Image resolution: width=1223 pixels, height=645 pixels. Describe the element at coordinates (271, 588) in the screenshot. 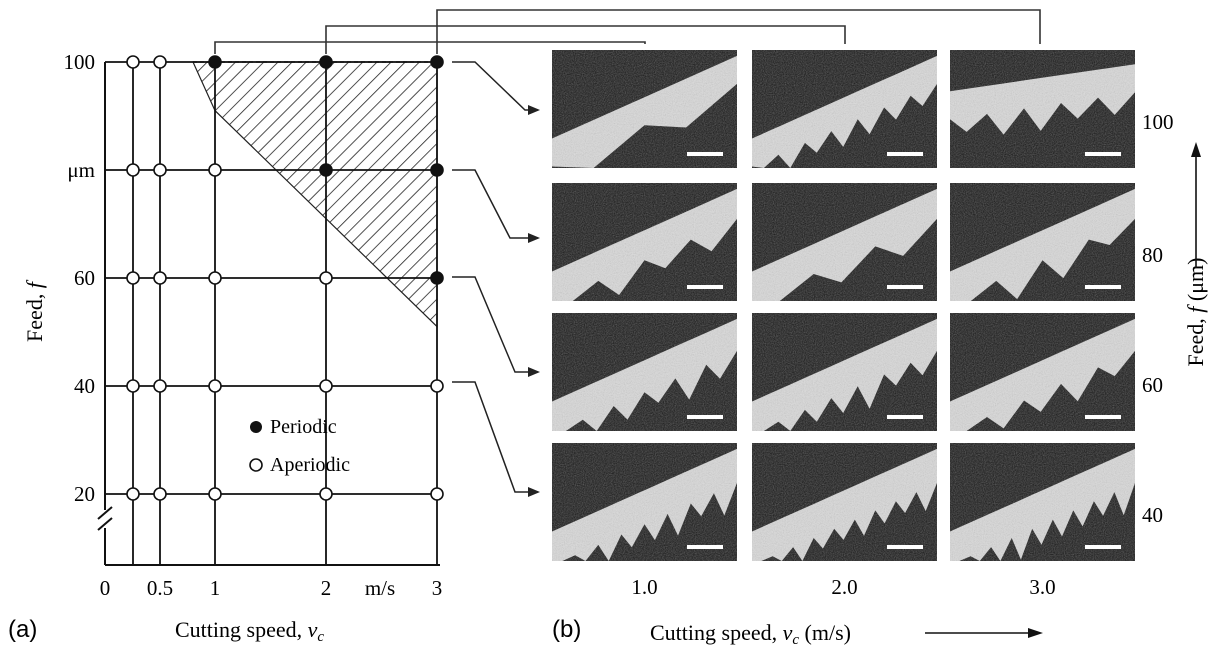

I see `x-tick-labels: 0 0.5 1 2 m/s 3` at that location.